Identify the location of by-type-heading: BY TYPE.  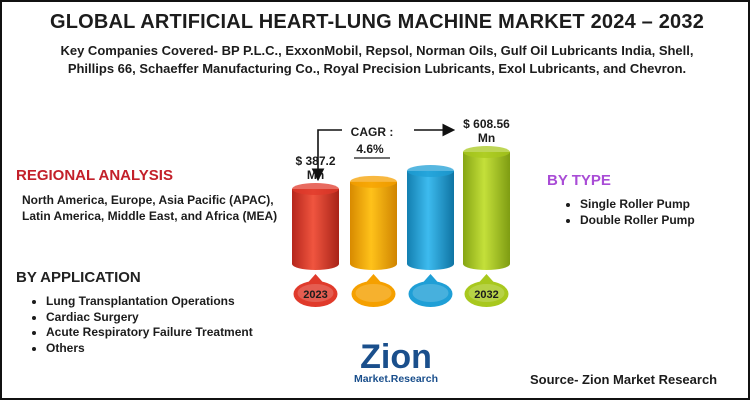
(579, 180).